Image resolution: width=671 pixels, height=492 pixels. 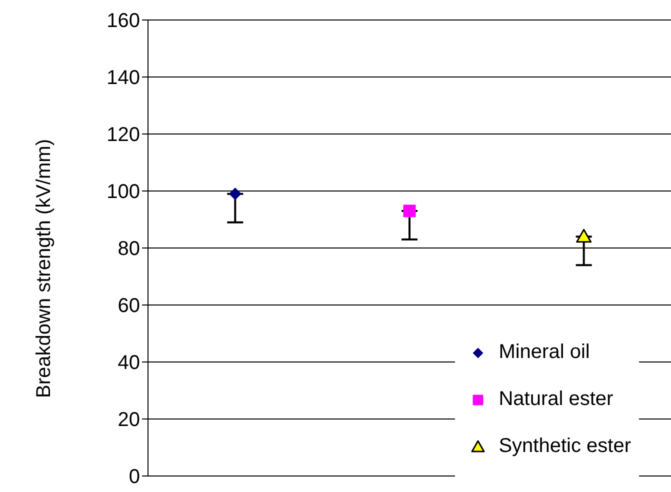 What do you see at coordinates (564, 446) in the screenshot?
I see `legend-label: Synthetic ester` at bounding box center [564, 446].